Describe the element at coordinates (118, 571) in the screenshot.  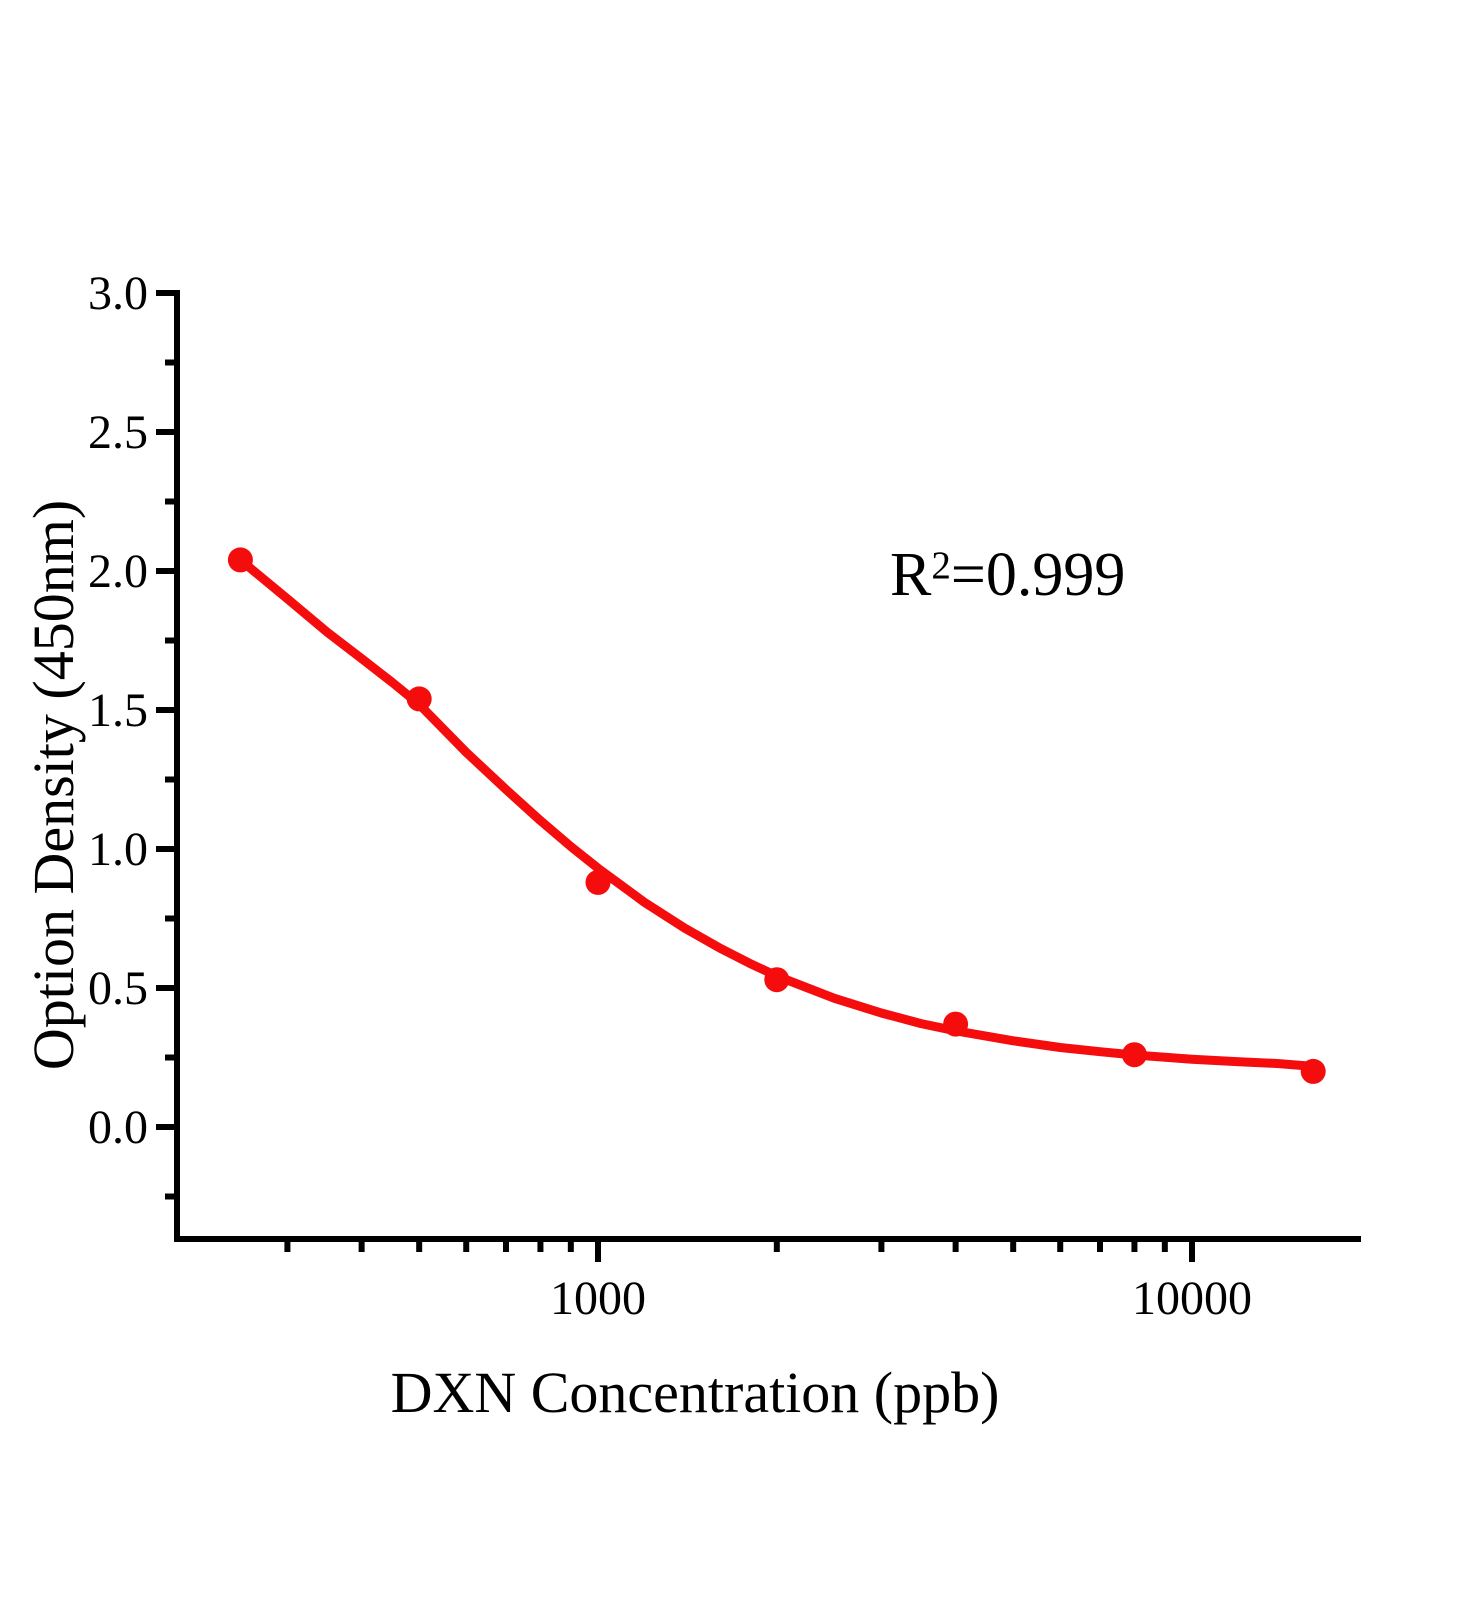
I see `y-tick-label: 2.0` at that location.